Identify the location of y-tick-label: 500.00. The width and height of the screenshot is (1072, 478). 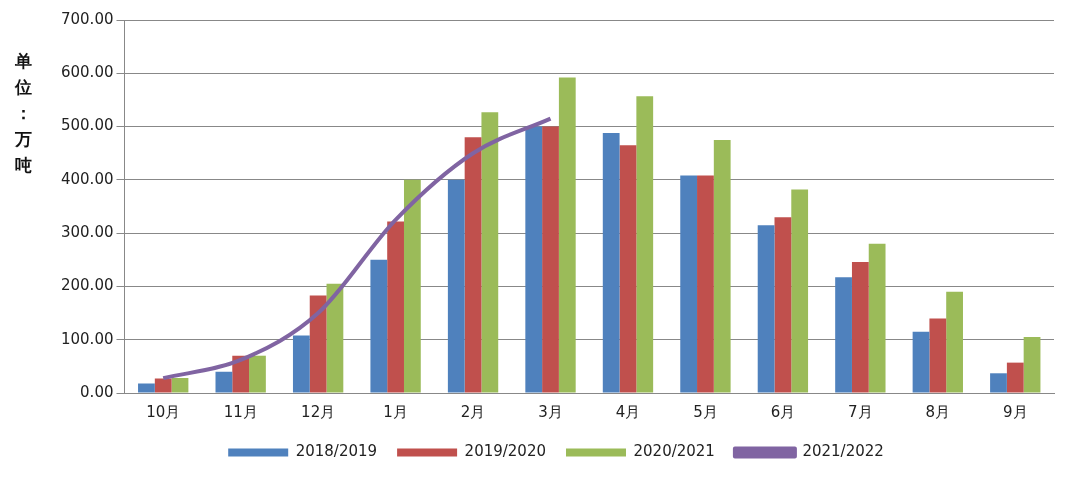
(87, 125).